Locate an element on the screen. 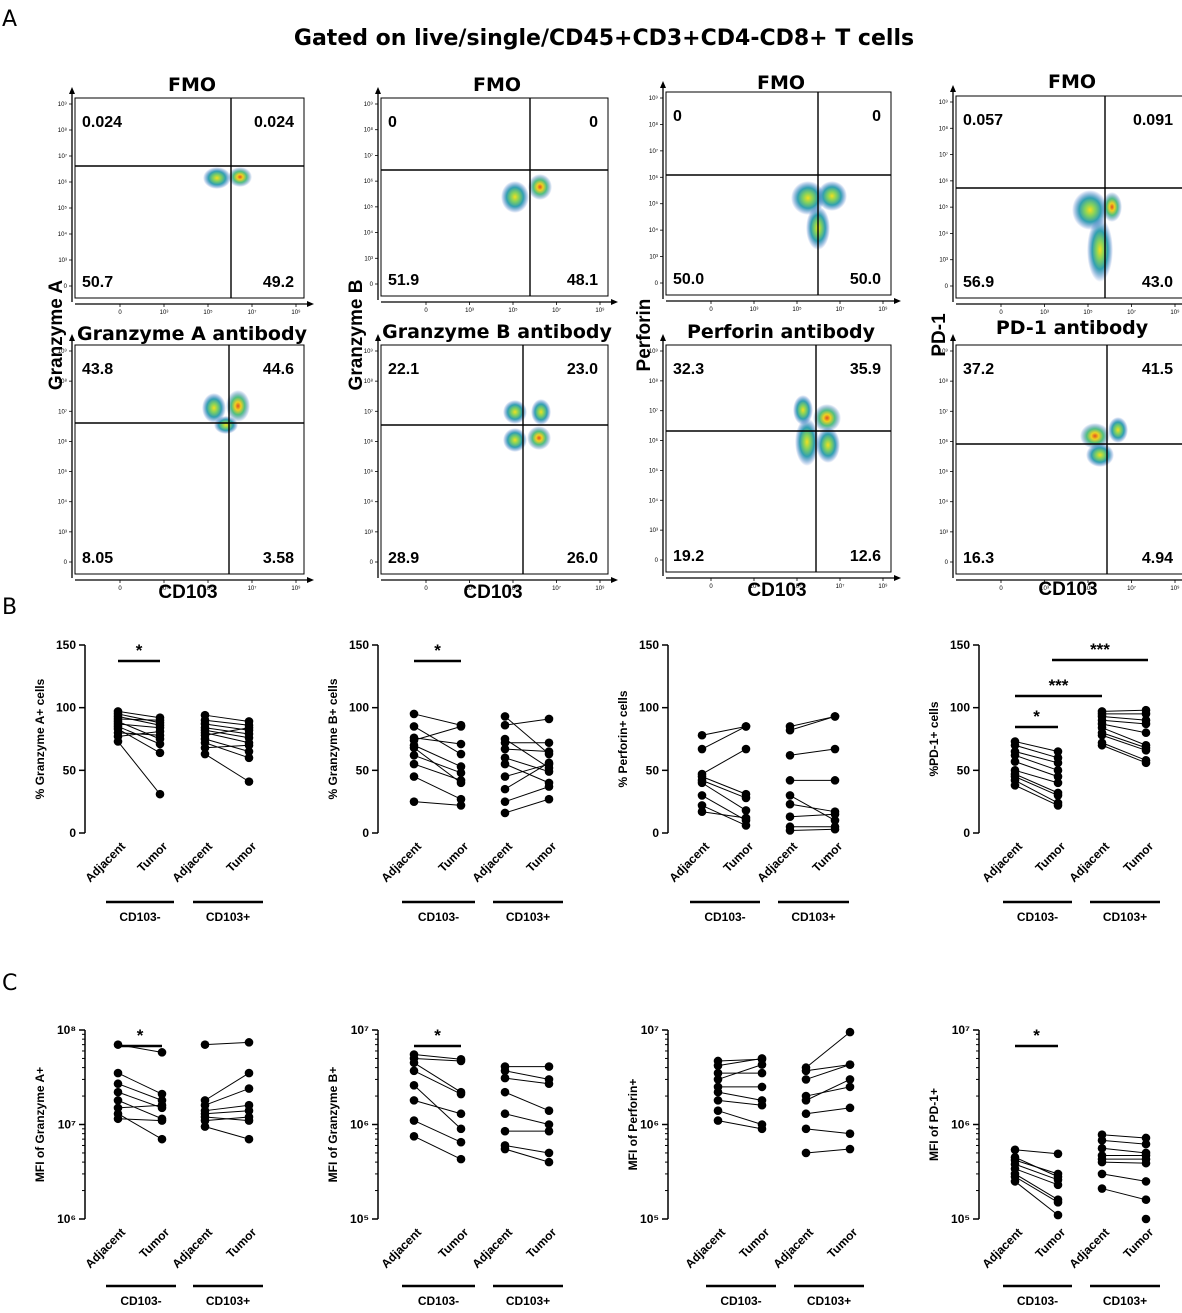 The height and width of the screenshot is (1313, 1182). significance-stars: *** is located at coordinates (1059, 685).